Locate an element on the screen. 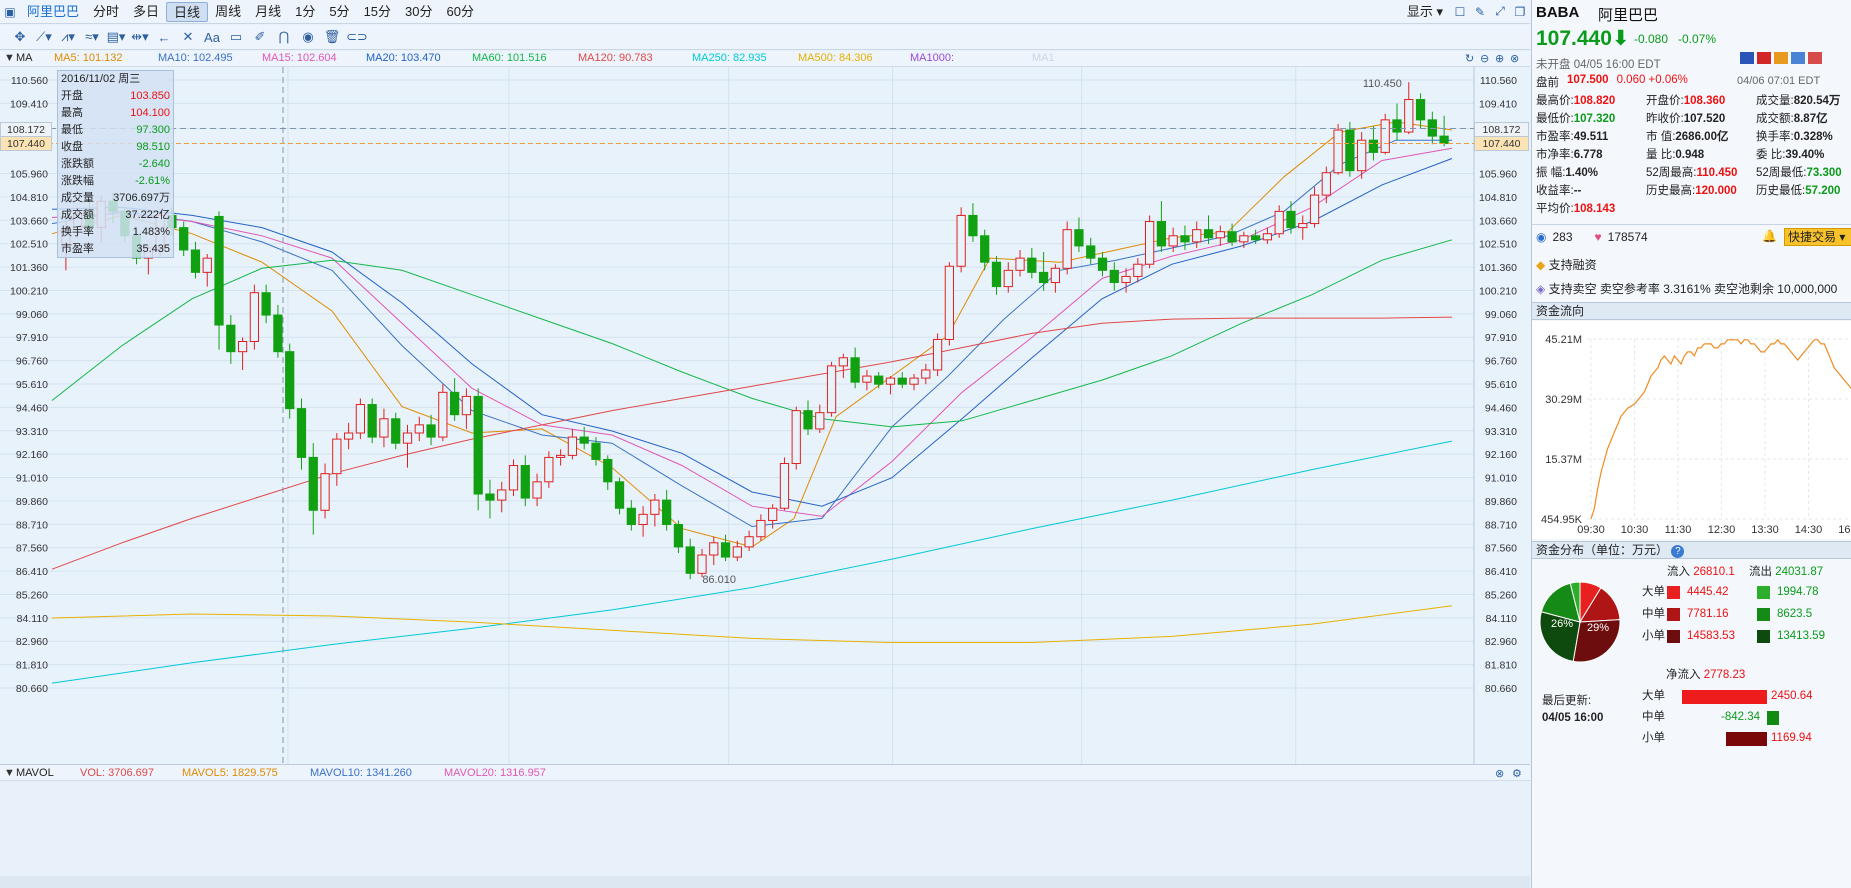  help-icon: ? is located at coordinates (1678, 551).